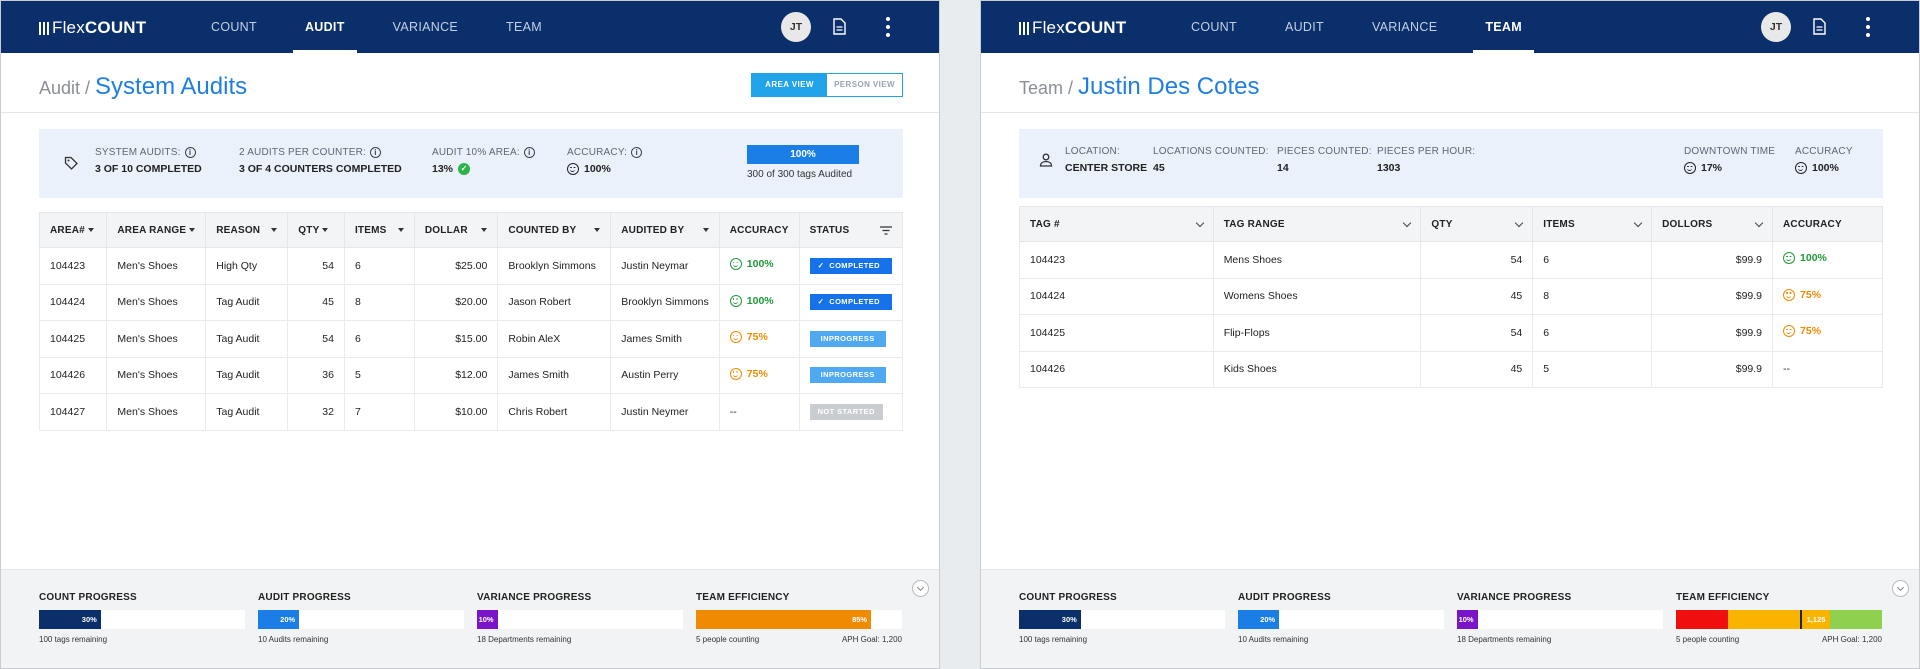 Image resolution: width=1920 pixels, height=669 pixels. What do you see at coordinates (148, 161) in the screenshot?
I see `stat-system-audits: SYSTEM AUDITS: i 3 OF 10 COMPLETED` at bounding box center [148, 161].